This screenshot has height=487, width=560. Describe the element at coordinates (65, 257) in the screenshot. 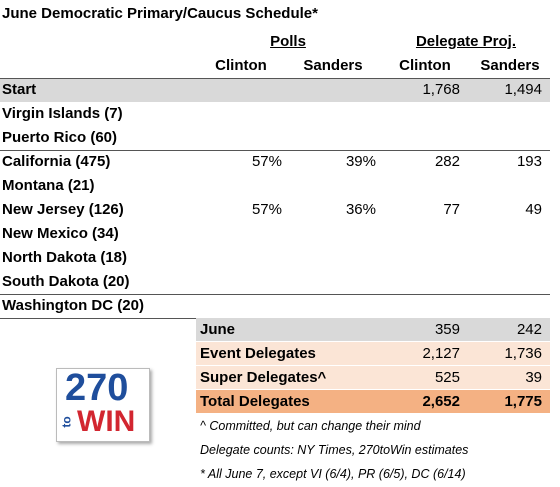

I see `row-label: North Dakota (18)` at that location.